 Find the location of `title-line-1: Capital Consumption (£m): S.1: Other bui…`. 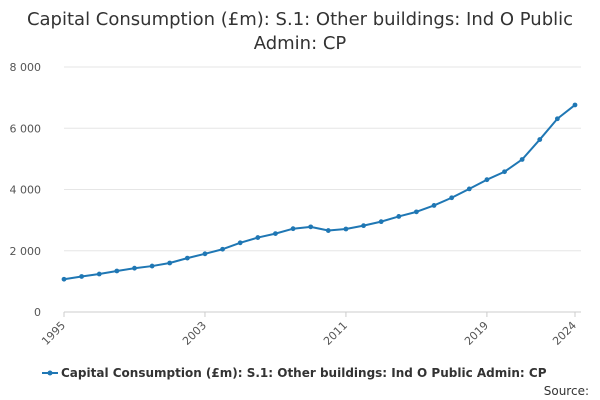

title-line-1: Capital Consumption (£m): S.1: Other bui… is located at coordinates (300, 19).